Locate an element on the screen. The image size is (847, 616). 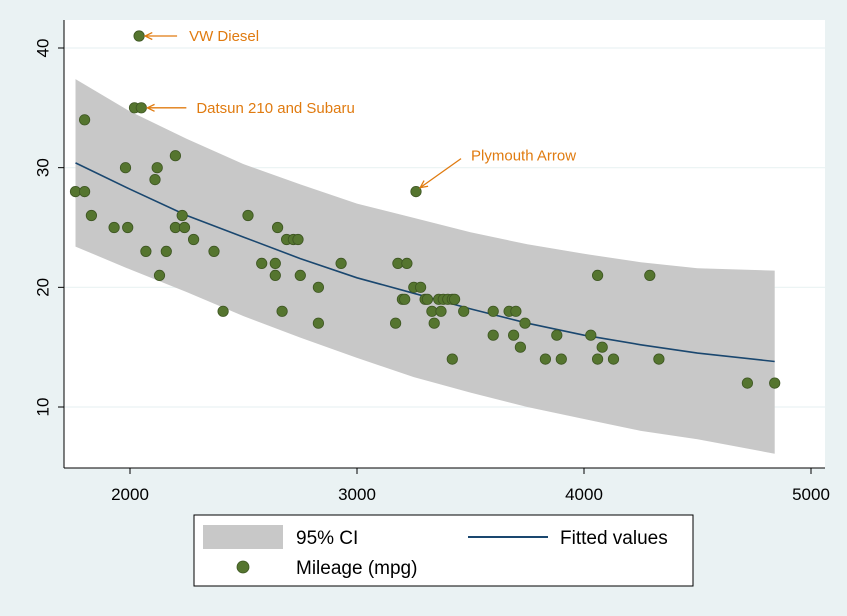
annotation-label: VW Diesel is located at coordinates (224, 36).